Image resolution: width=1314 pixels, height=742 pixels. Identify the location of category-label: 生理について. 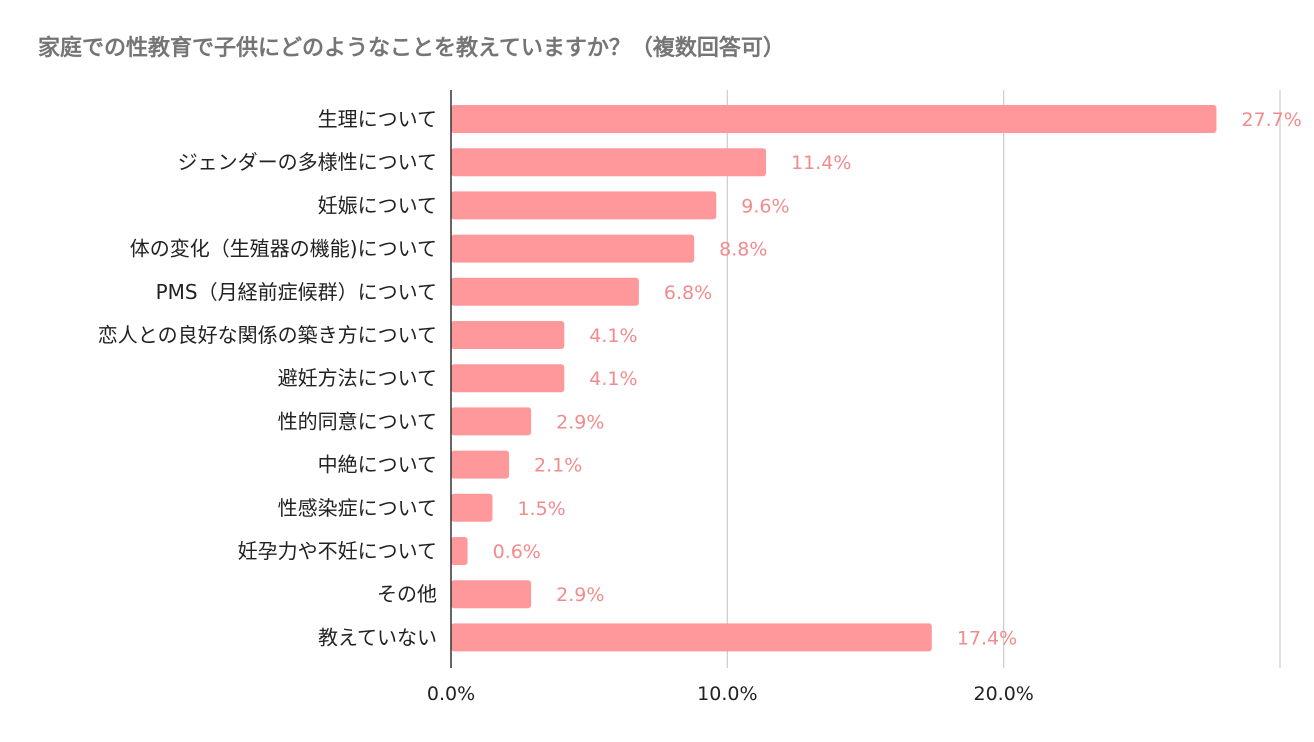
(377, 119).